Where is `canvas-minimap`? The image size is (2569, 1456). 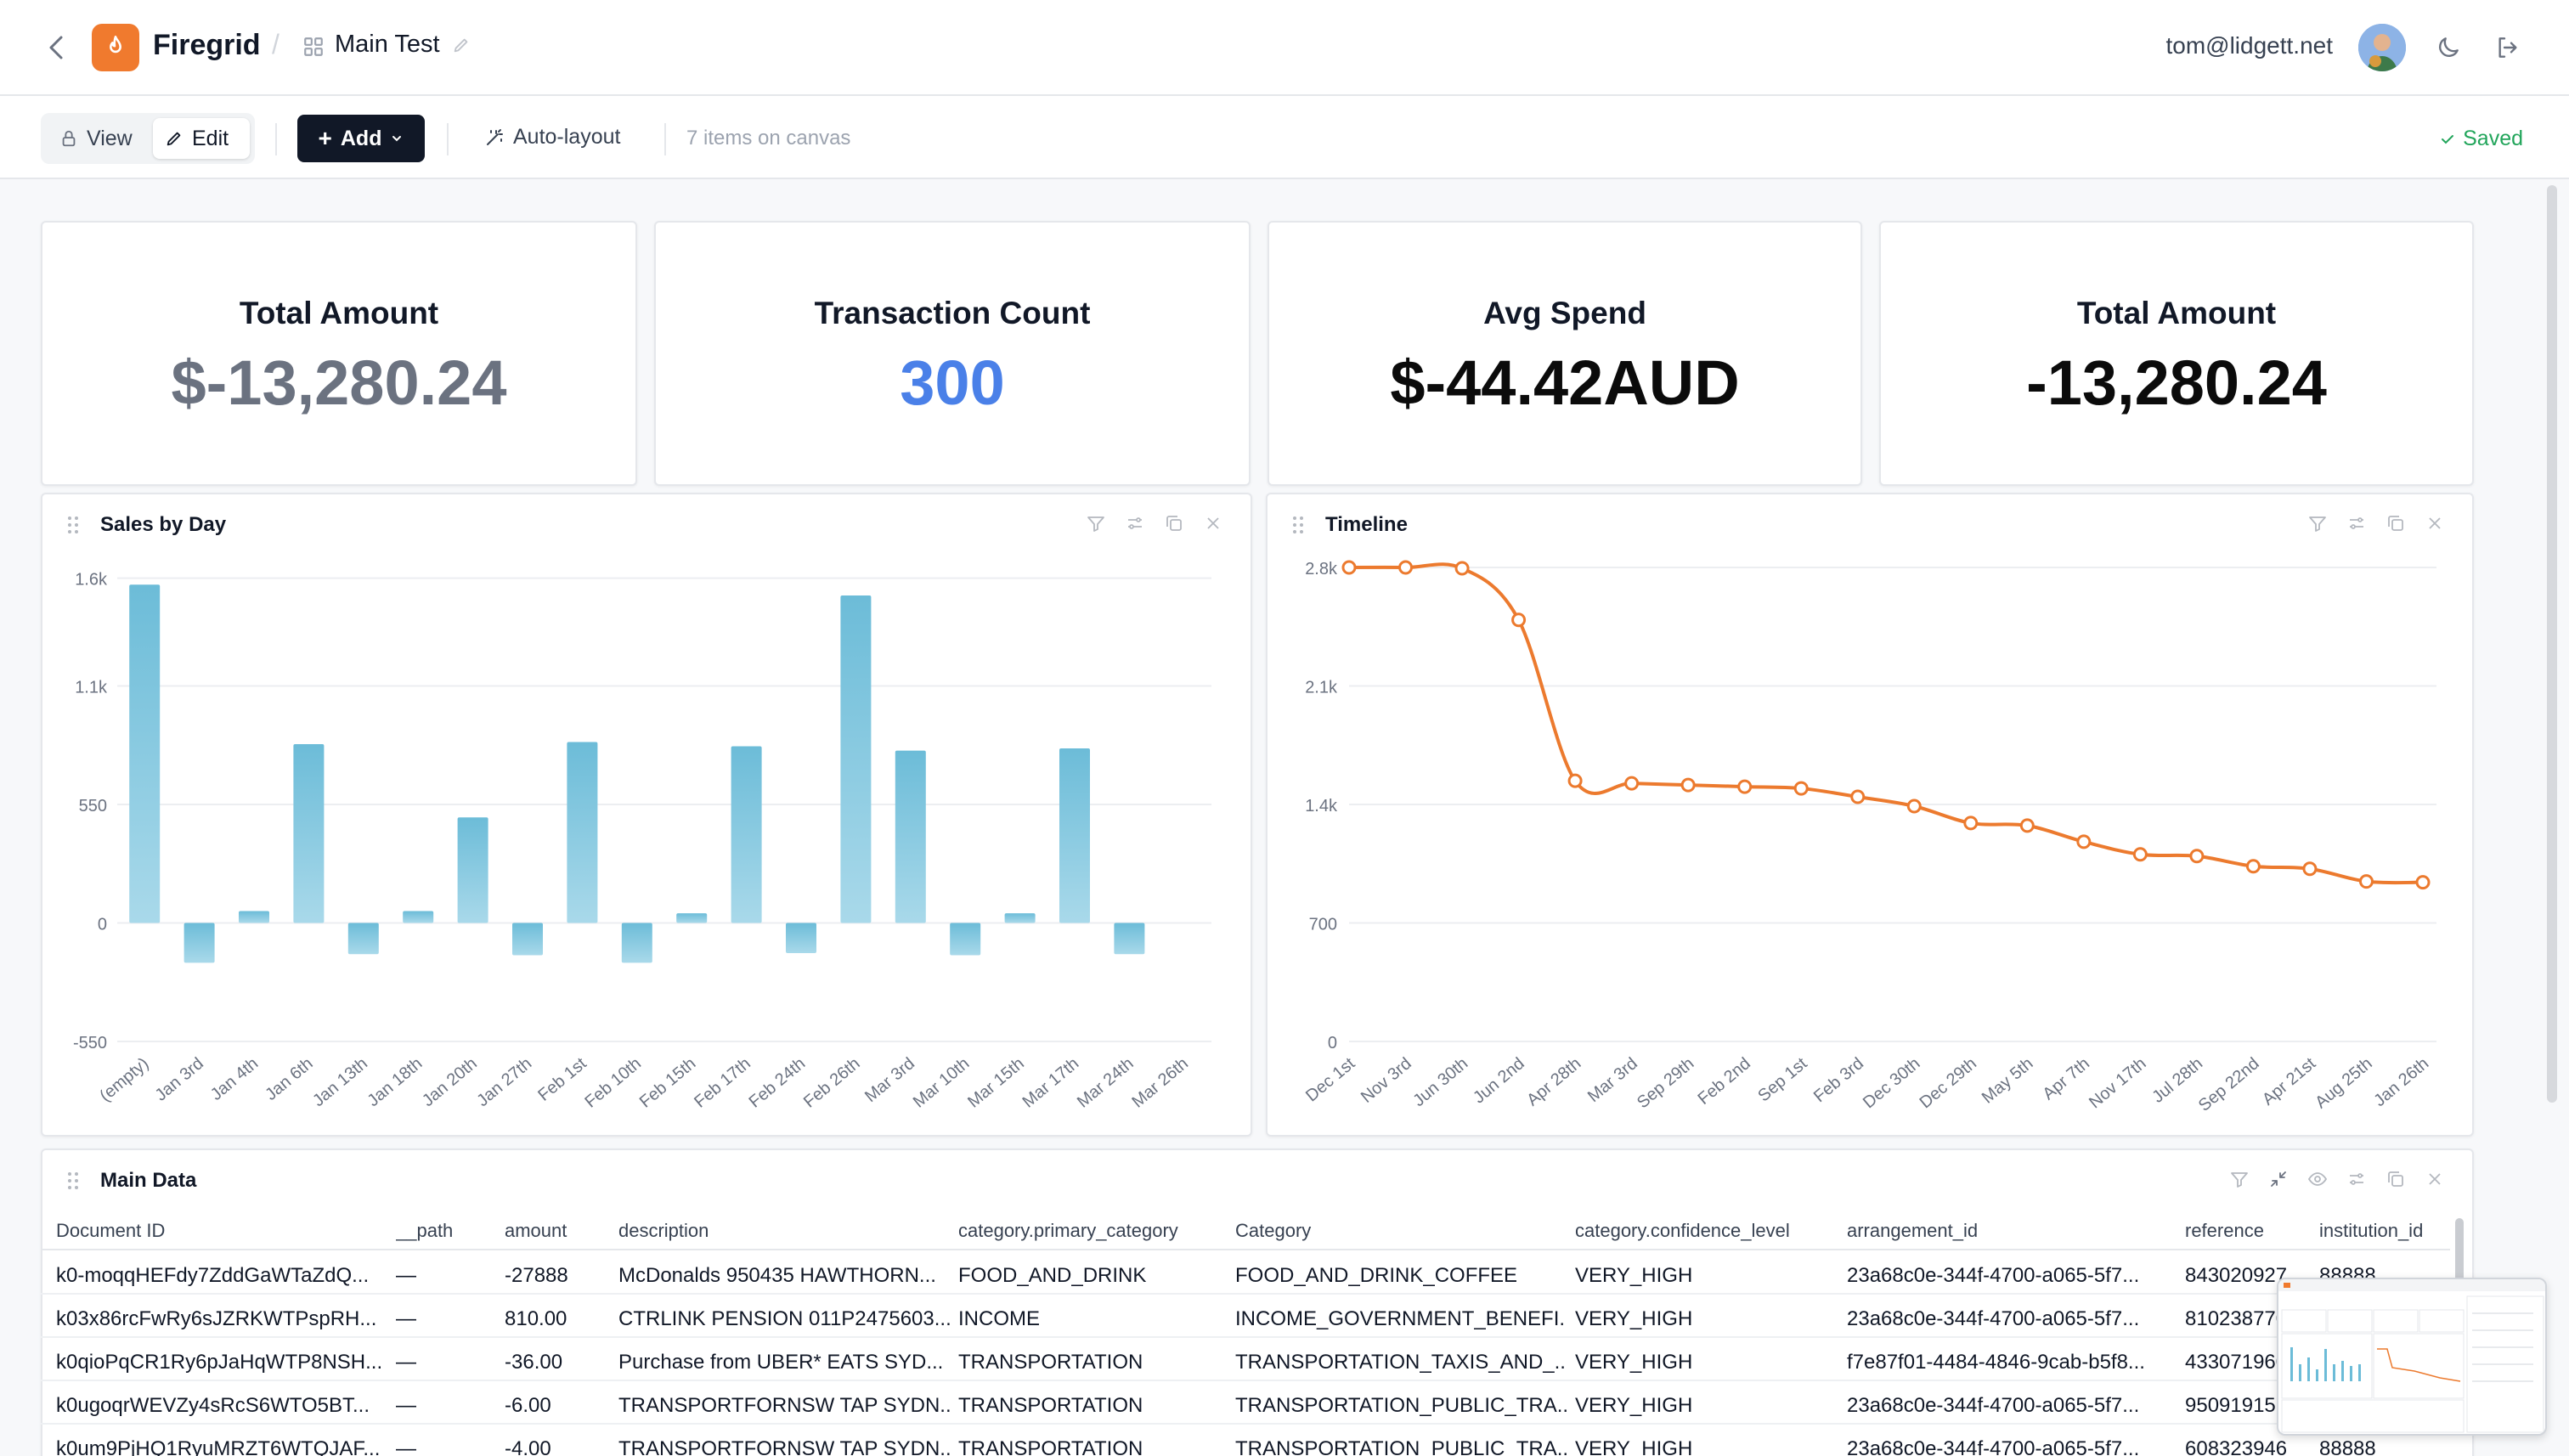 canvas-minimap is located at coordinates (2412, 1357).